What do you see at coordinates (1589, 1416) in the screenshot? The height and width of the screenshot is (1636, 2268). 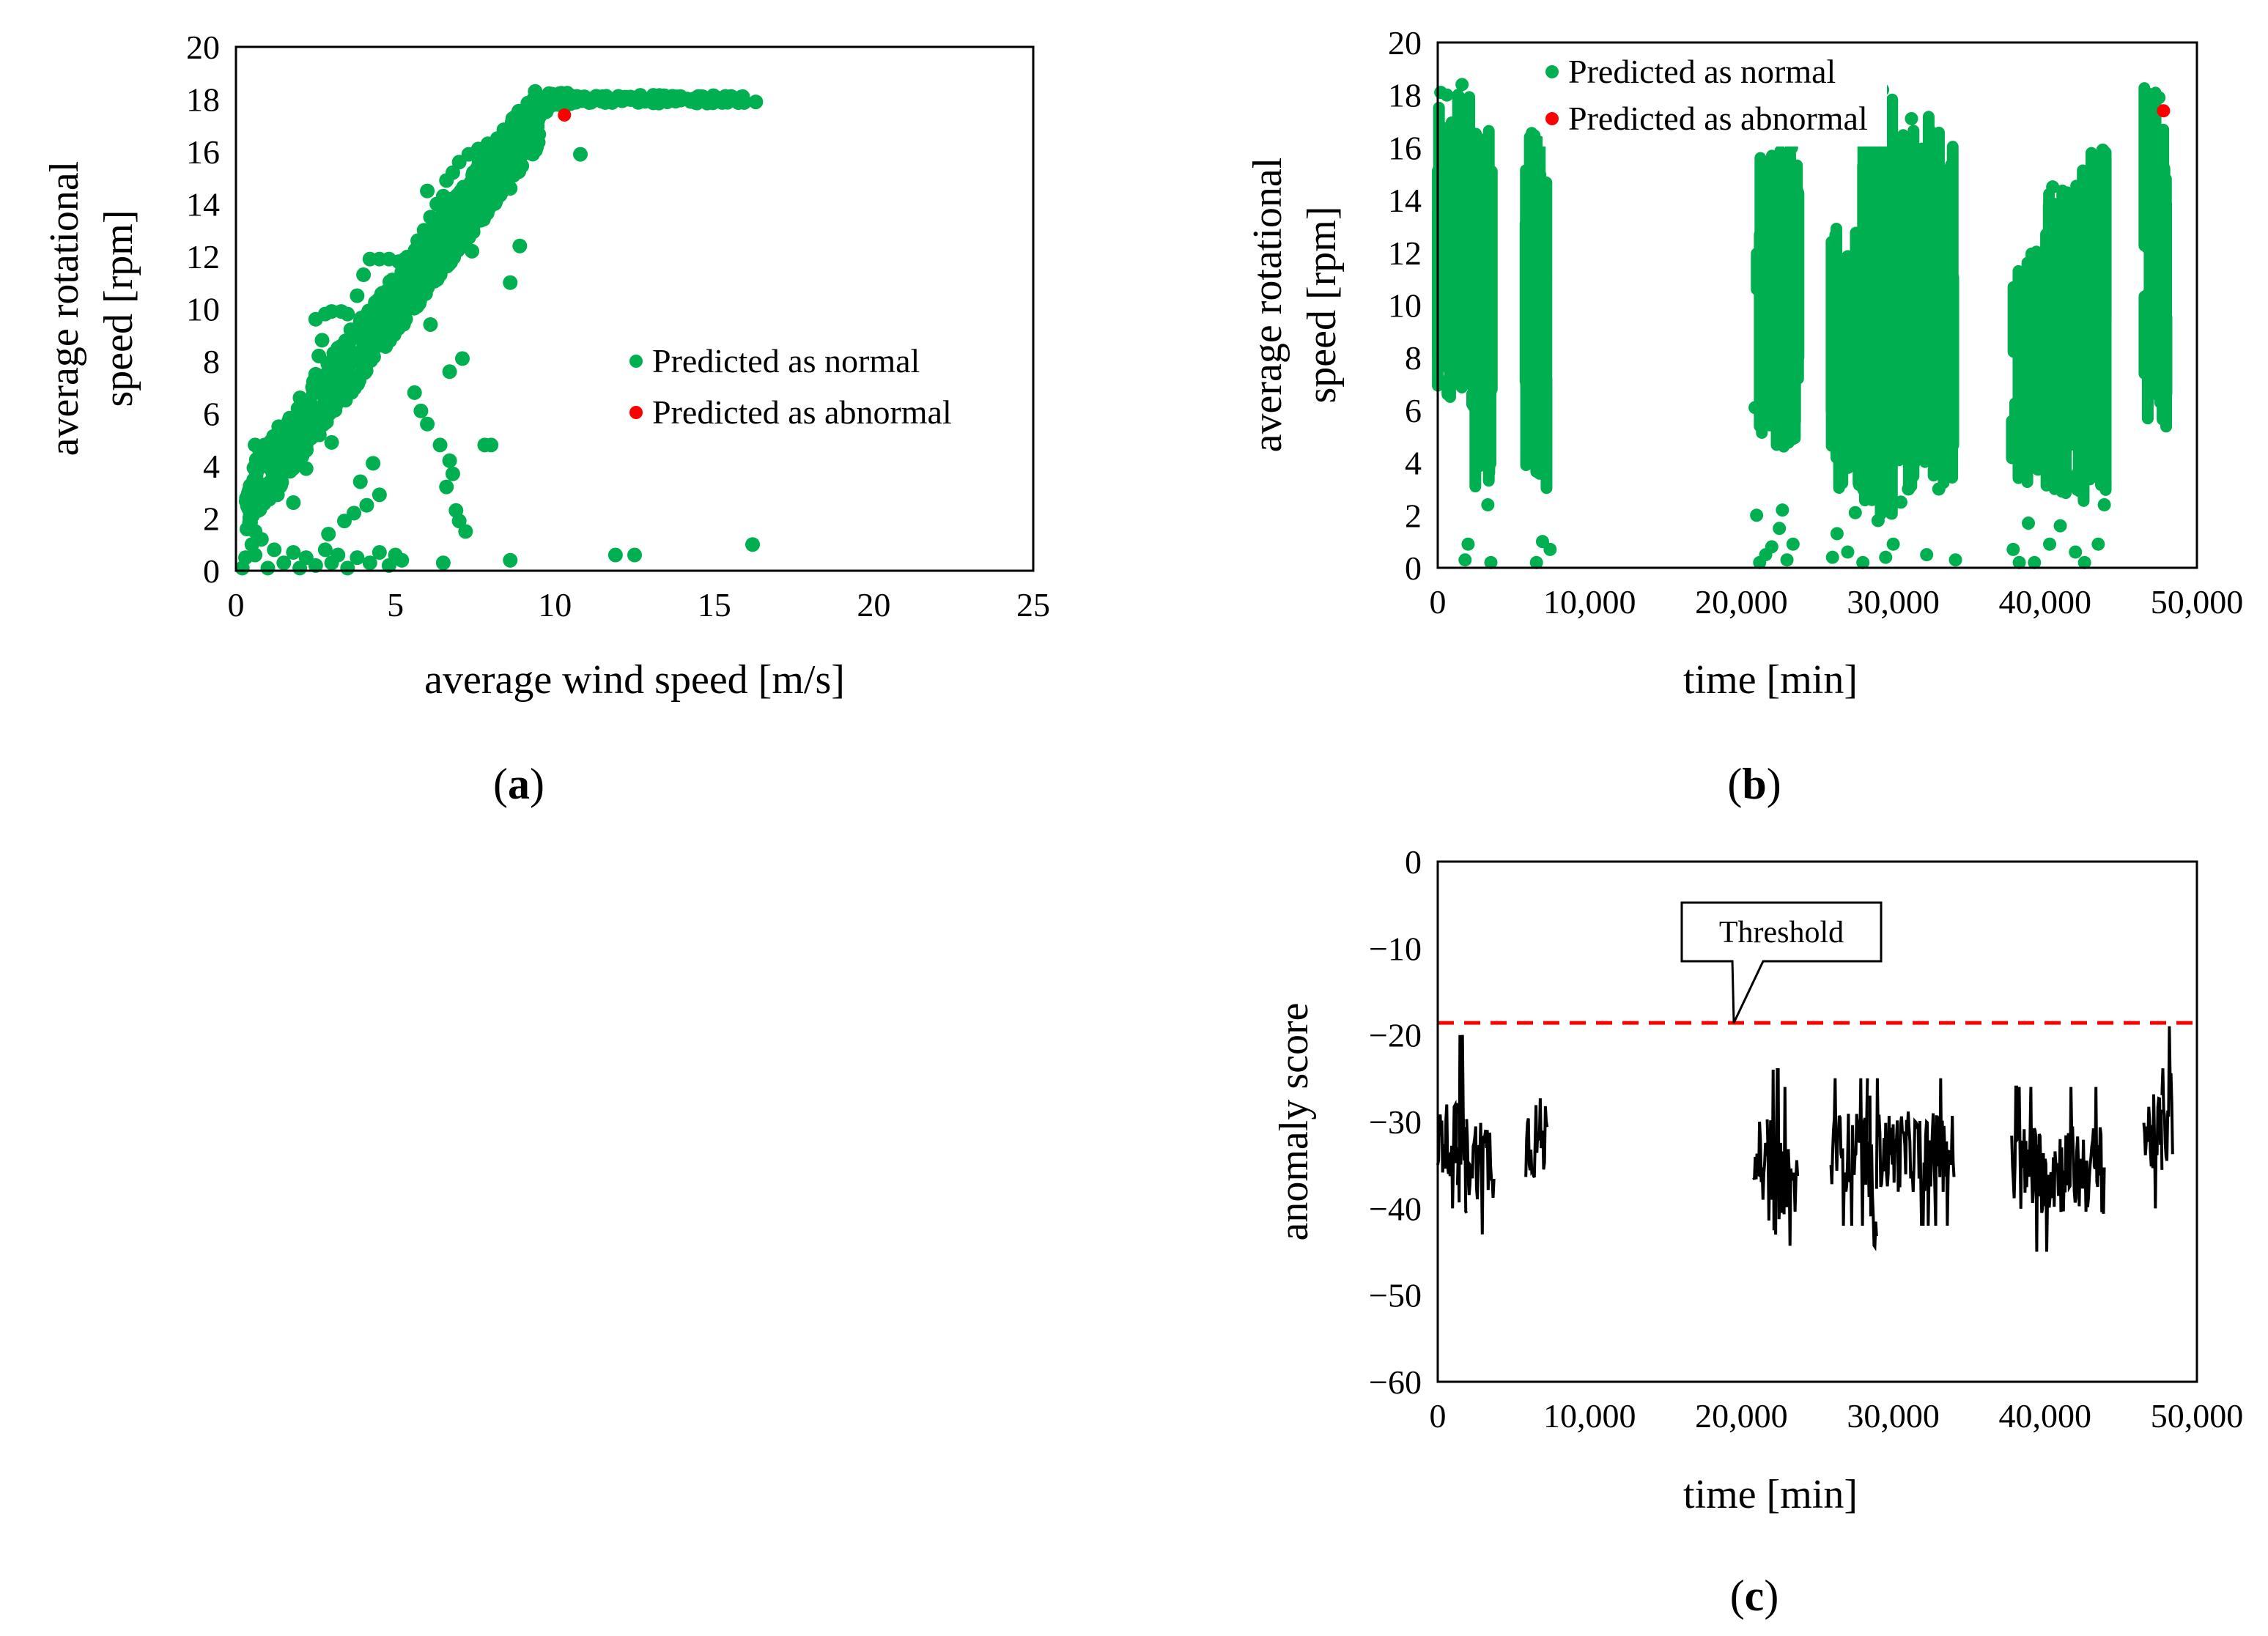 I see `panel-c-x-tick-label: 10,000` at bounding box center [1589, 1416].